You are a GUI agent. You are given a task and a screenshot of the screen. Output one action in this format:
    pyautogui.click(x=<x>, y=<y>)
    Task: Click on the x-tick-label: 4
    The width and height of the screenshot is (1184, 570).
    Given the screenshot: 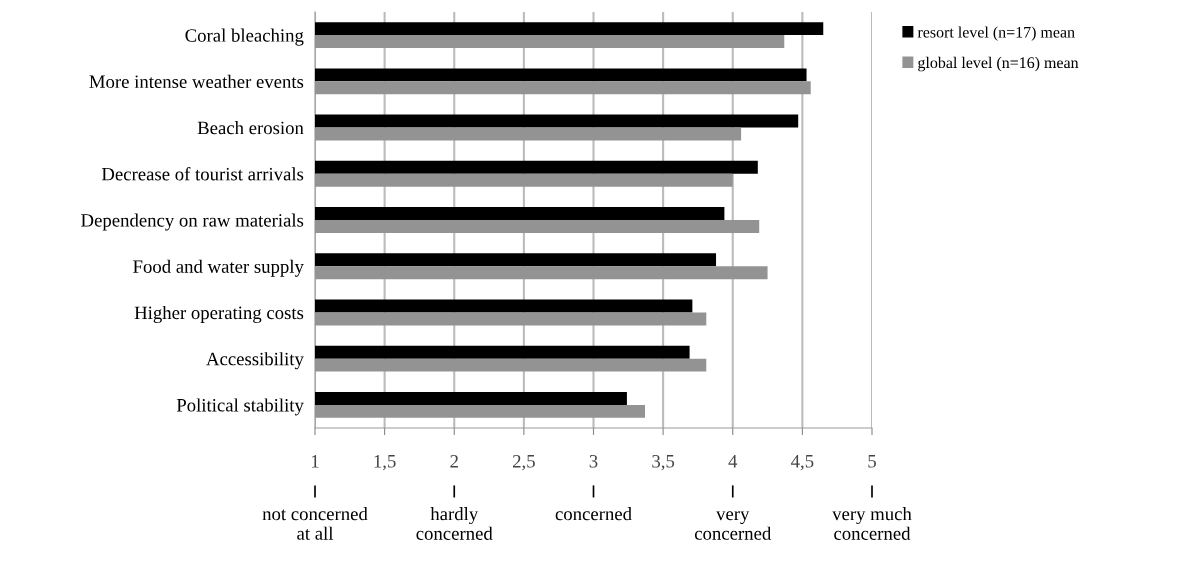 What is the action you would take?
    pyautogui.click(x=733, y=461)
    